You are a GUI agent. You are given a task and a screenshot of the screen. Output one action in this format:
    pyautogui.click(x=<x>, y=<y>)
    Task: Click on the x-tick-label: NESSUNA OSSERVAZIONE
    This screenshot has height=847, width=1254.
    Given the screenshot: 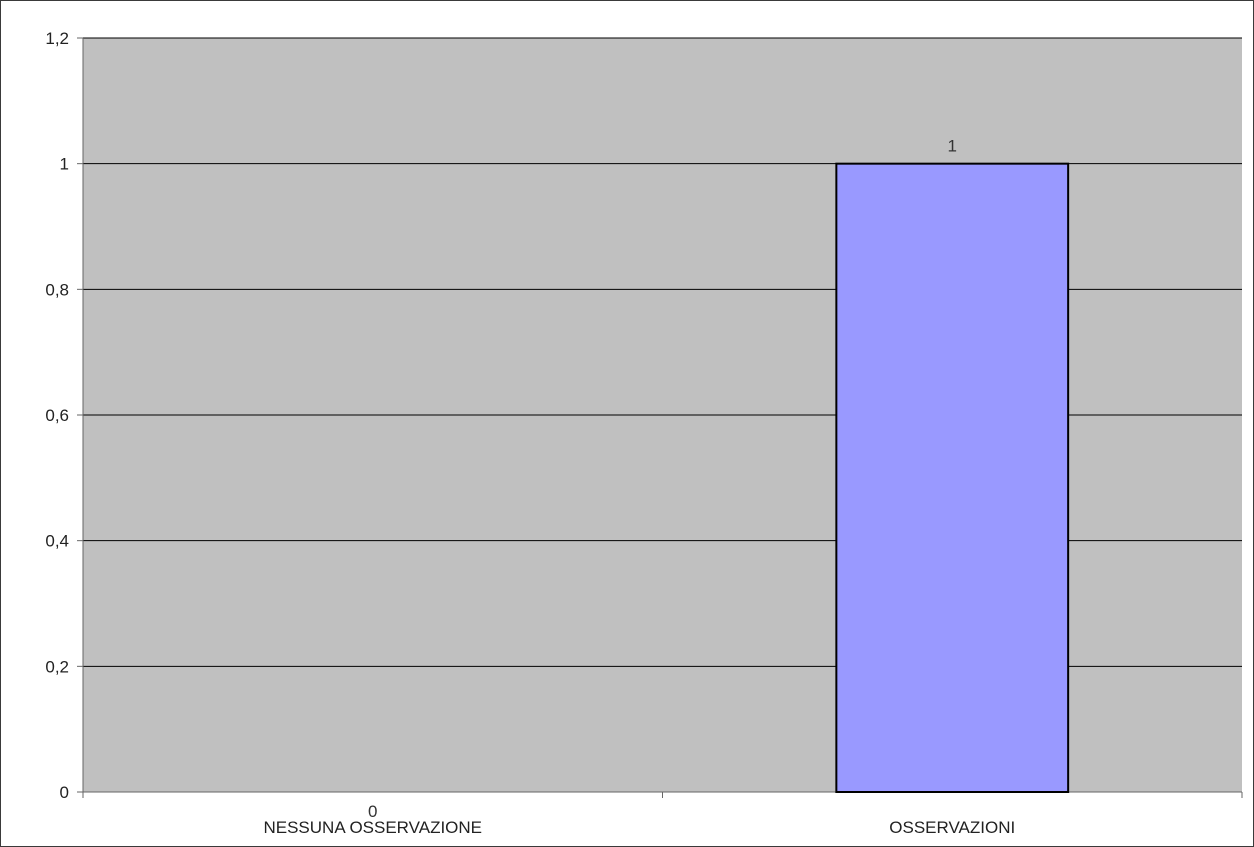 What is the action you would take?
    pyautogui.click(x=372, y=827)
    